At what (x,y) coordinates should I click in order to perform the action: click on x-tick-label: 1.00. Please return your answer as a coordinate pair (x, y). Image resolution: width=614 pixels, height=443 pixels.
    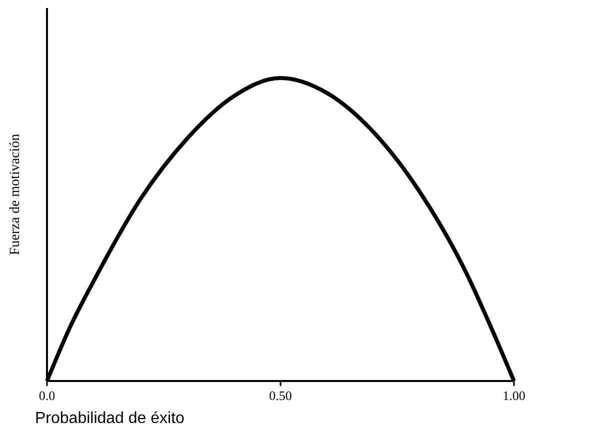
    Looking at the image, I should click on (514, 395).